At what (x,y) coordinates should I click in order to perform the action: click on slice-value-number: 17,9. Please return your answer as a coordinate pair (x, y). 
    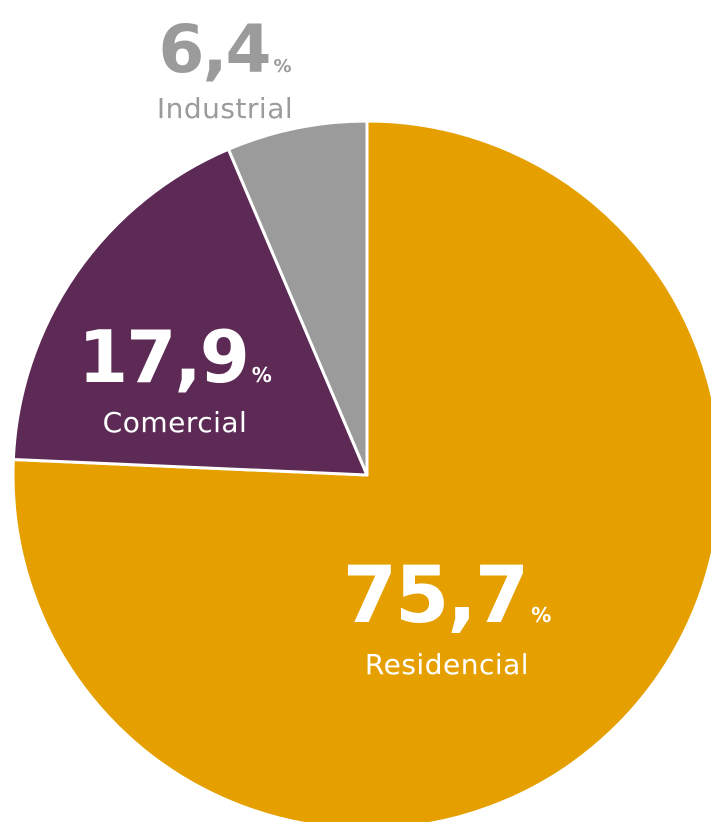
    Looking at the image, I should click on (163, 357).